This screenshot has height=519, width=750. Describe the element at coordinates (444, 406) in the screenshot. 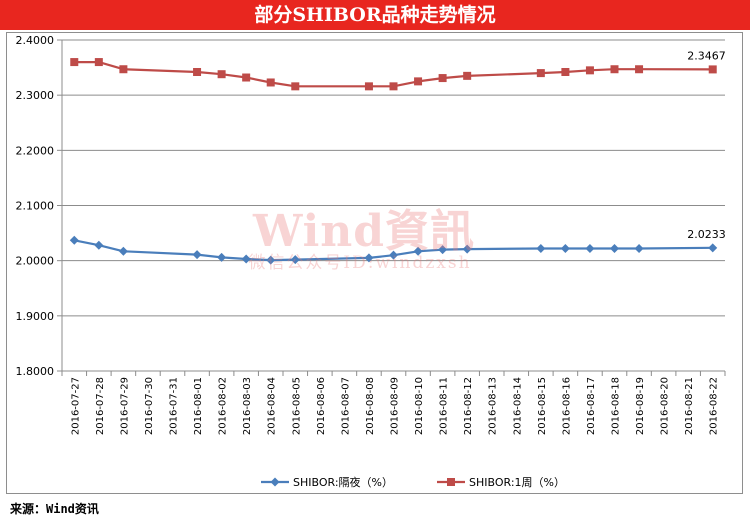

I see `x-tick-label: 2016-08-11` at that location.